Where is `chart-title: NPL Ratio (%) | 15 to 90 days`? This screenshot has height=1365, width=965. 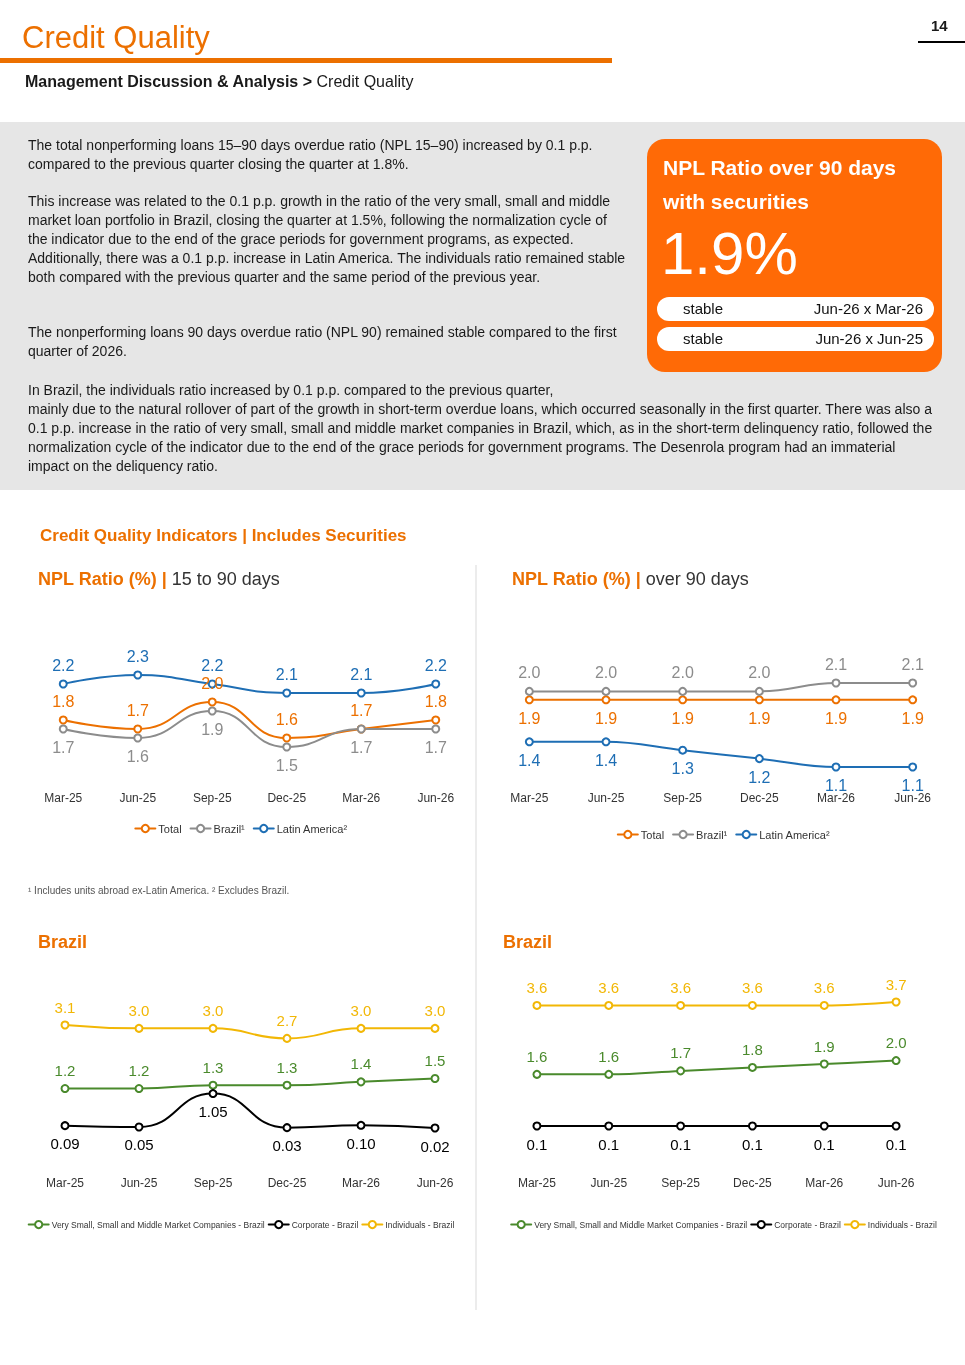 chart-title: NPL Ratio (%) | 15 to 90 days is located at coordinates (159, 579).